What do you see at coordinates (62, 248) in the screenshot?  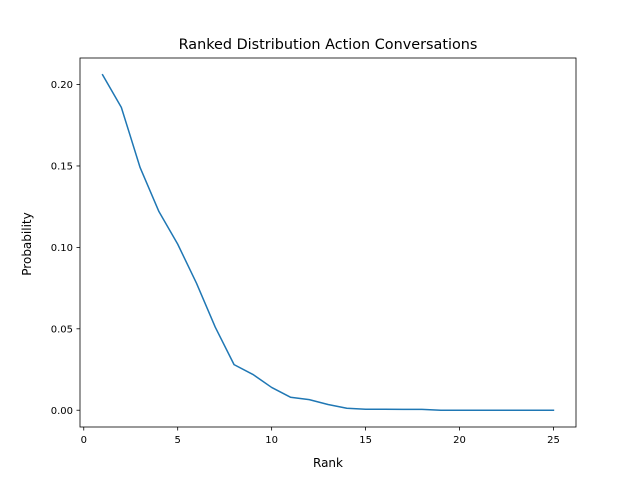 I see `y-tick-label: 0.10` at bounding box center [62, 248].